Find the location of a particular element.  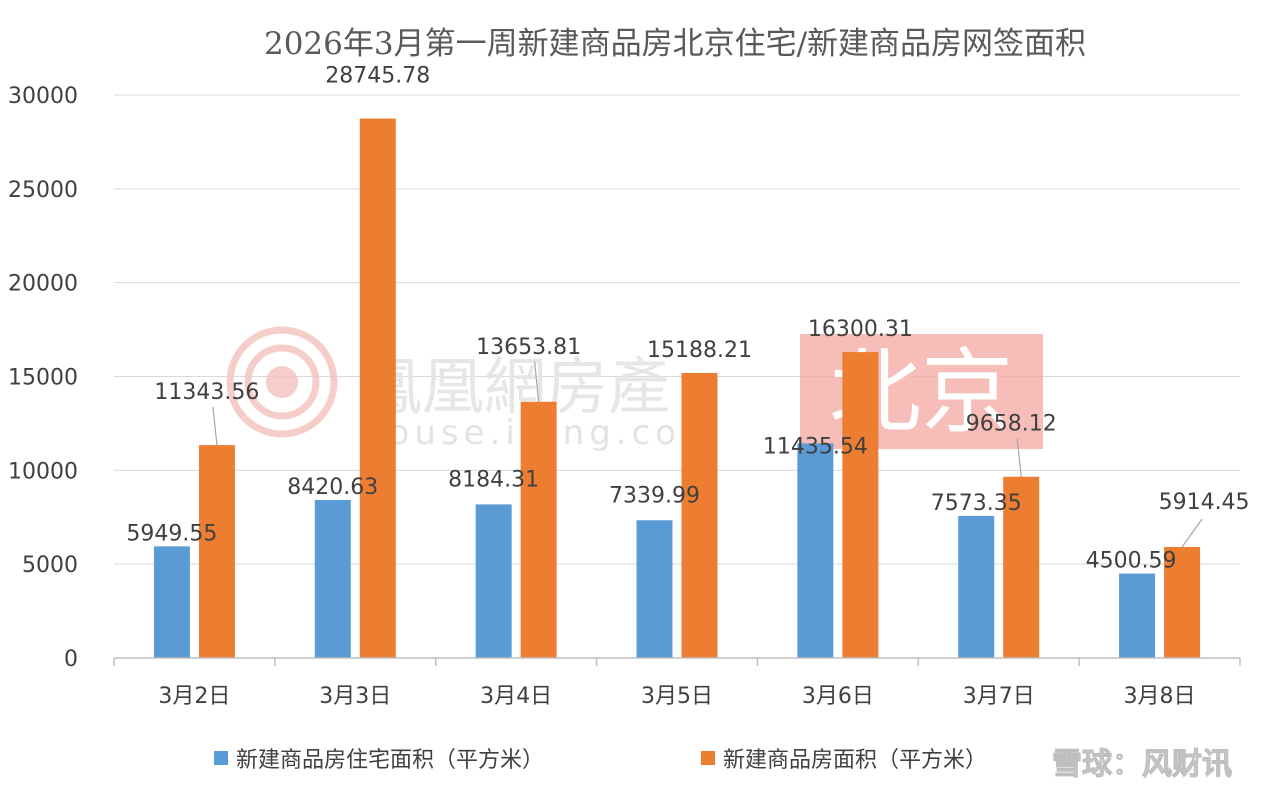

x-tick-label: 3月8日 is located at coordinates (1160, 696).